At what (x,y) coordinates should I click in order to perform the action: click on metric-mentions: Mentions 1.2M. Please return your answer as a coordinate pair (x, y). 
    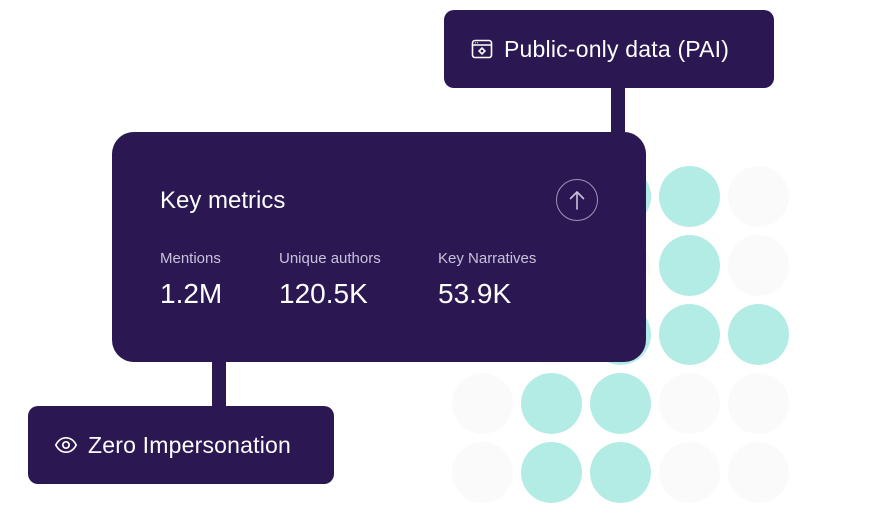
    Looking at the image, I should click on (191, 280).